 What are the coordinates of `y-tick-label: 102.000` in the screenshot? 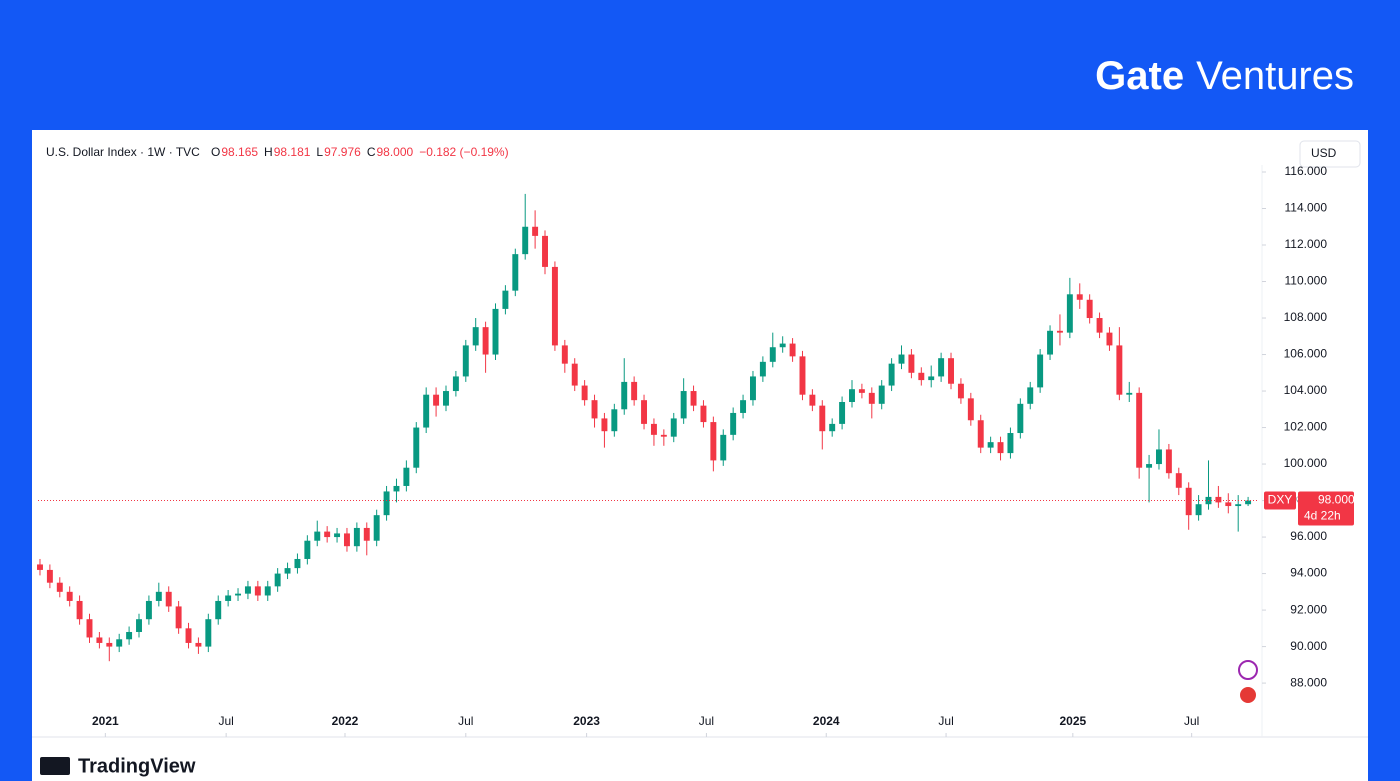 It's located at (1306, 427).